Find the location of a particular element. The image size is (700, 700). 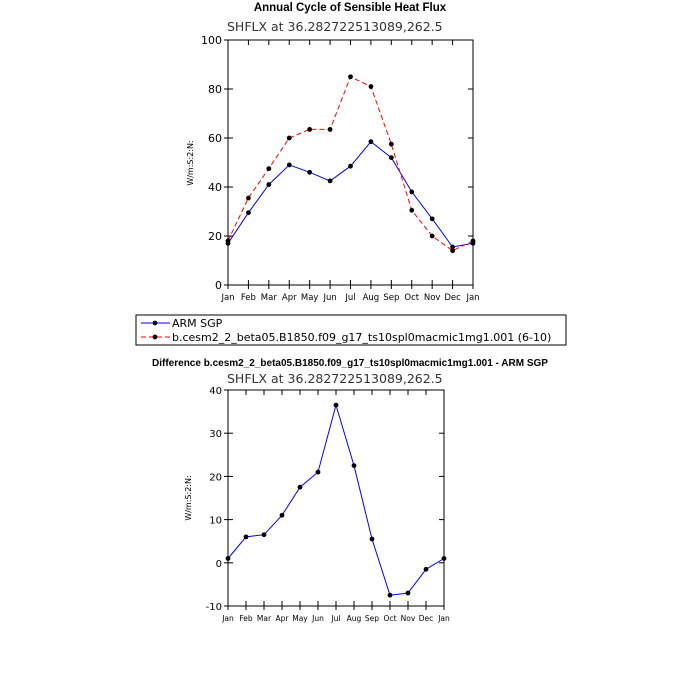

y-tick-label: 100 is located at coordinates (211, 40).